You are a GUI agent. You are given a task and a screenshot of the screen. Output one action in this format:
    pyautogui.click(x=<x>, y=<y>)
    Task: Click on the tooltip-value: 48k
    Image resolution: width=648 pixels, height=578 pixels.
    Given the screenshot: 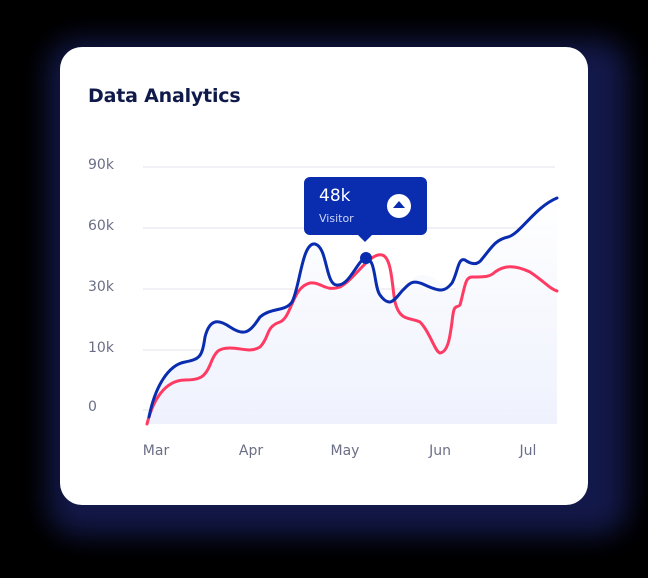 What is the action you would take?
    pyautogui.click(x=335, y=196)
    